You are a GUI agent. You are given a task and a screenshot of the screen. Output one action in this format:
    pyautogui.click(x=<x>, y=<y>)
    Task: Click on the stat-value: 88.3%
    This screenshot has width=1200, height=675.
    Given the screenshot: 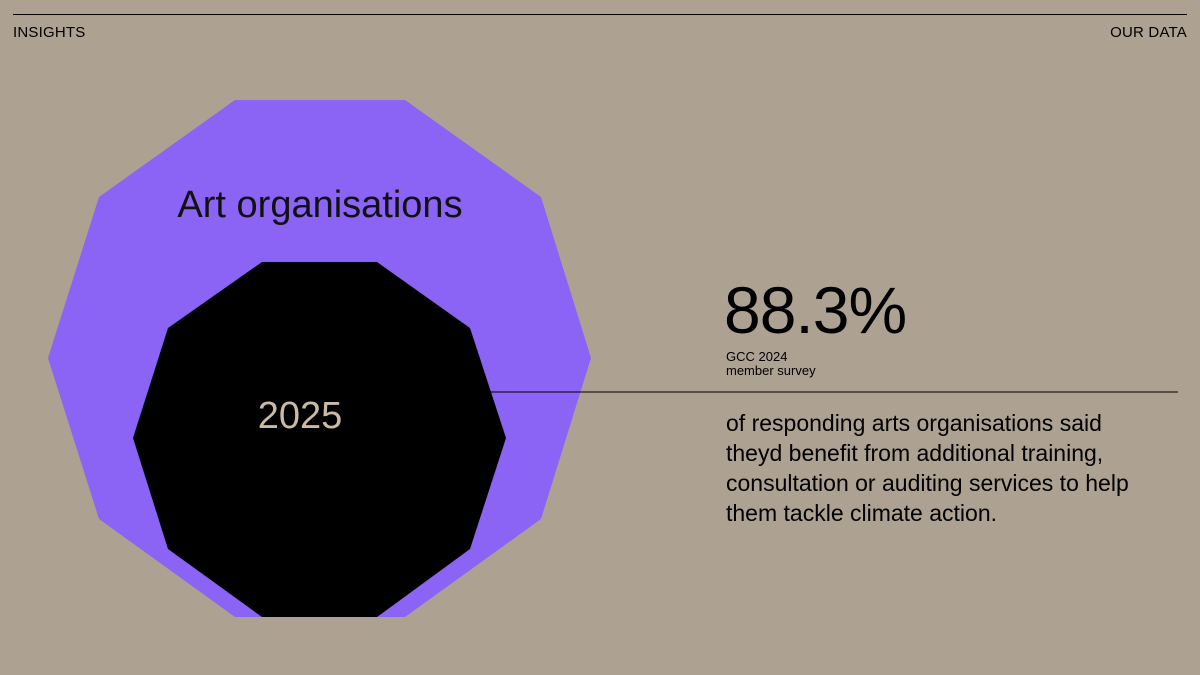 What is the action you would take?
    pyautogui.click(x=815, y=310)
    